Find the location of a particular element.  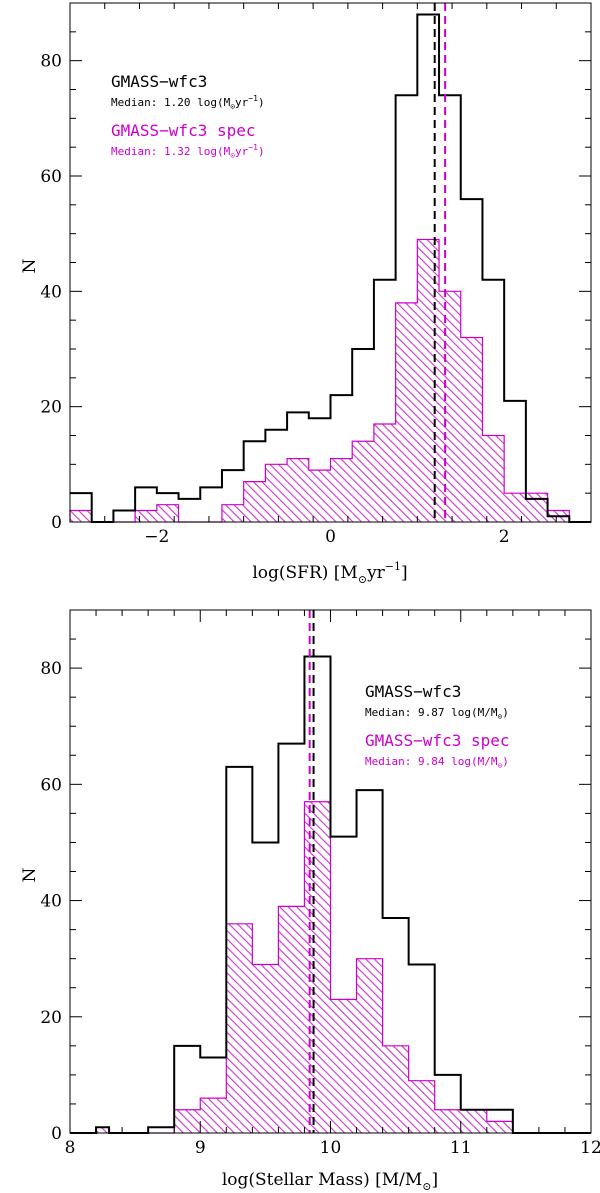

legend-all-median: Median: 9.87 log(M/M⊙) is located at coordinates (437, 713).